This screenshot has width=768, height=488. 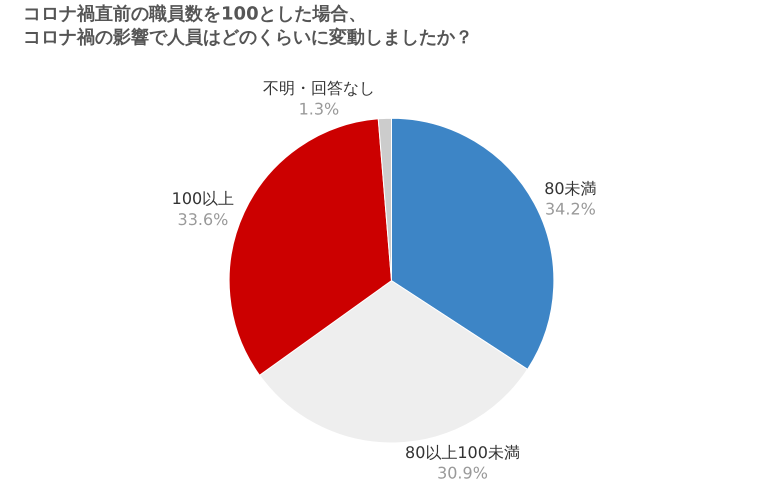 I want to click on data-label: 30.9%, so click(x=462, y=473).